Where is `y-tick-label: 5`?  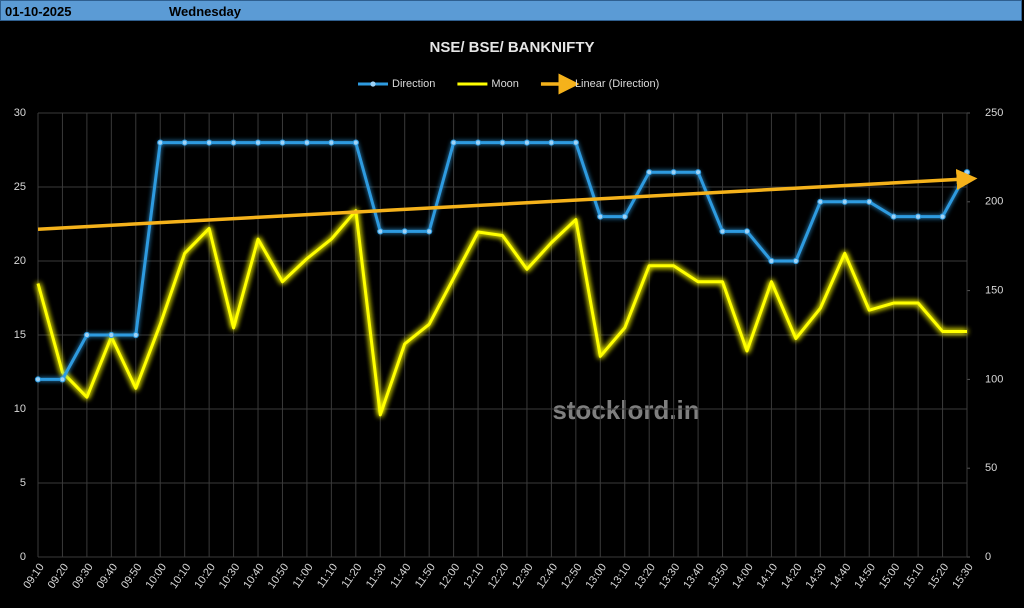 y-tick-label: 5 is located at coordinates (23, 483).